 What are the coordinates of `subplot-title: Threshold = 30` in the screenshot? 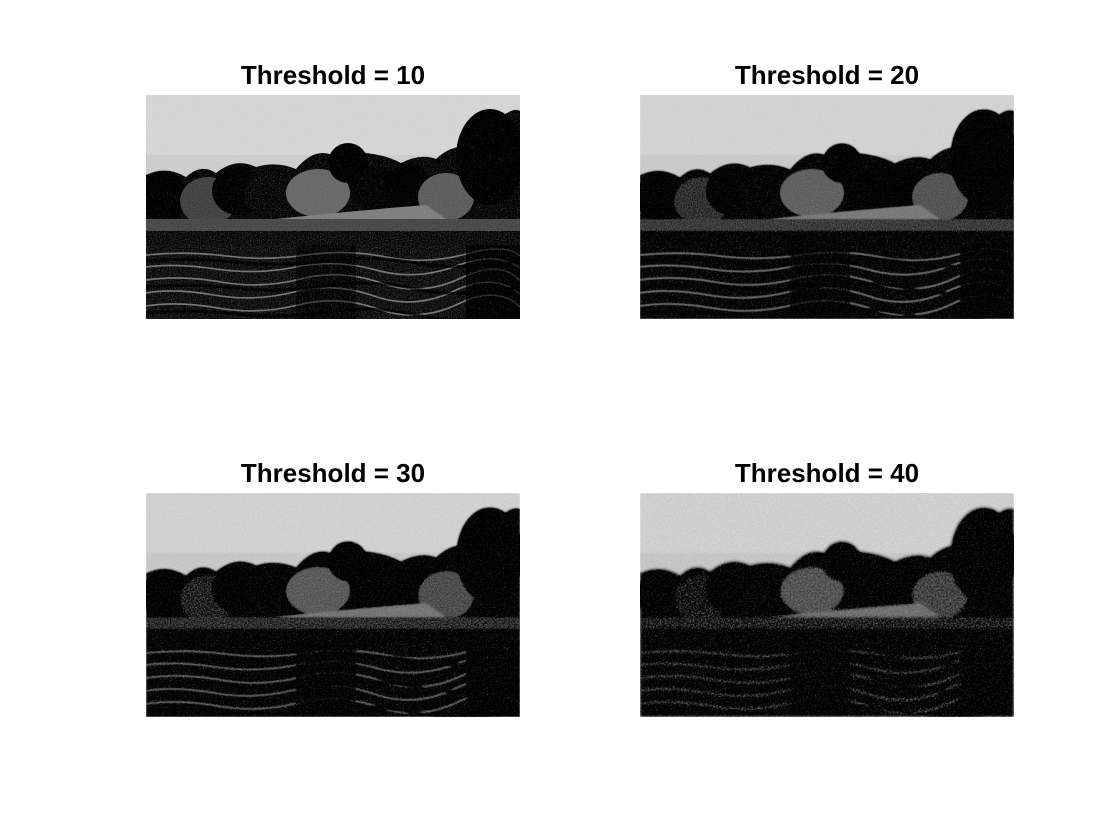 It's located at (333, 473).